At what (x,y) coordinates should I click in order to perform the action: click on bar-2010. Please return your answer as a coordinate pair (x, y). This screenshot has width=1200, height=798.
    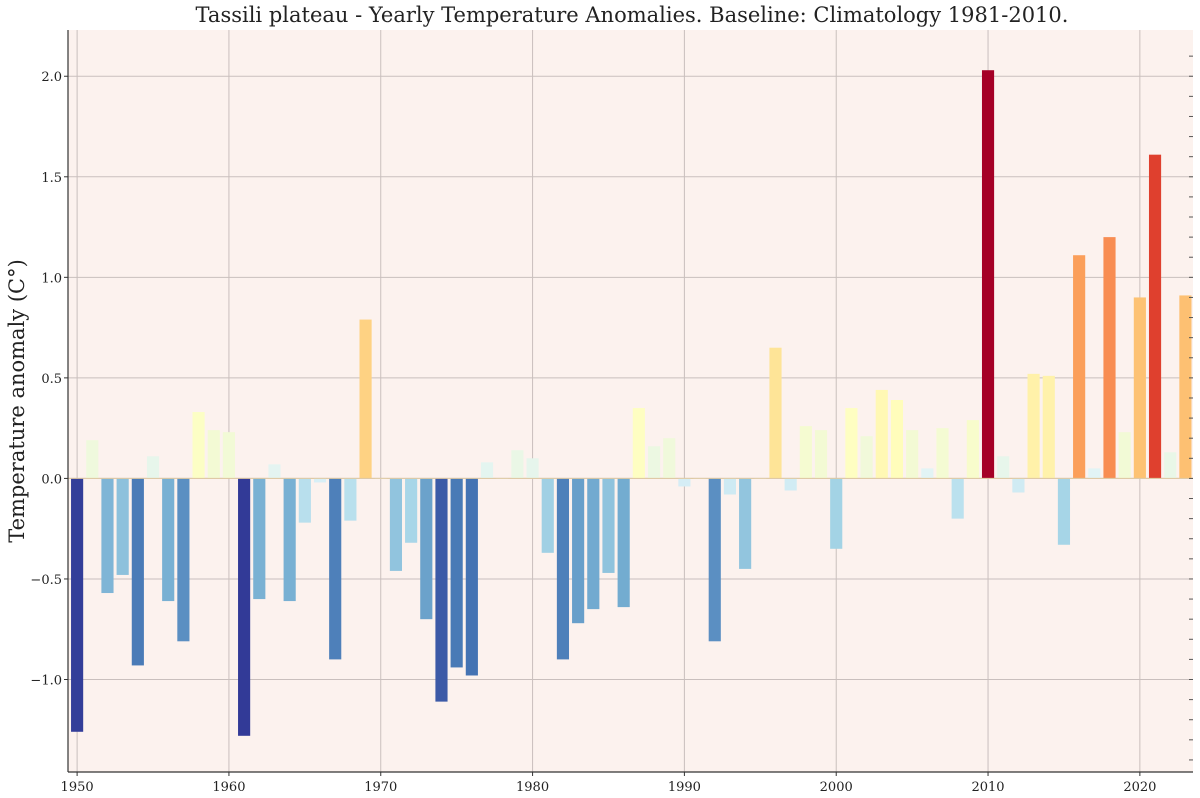
    Looking at the image, I should click on (988, 274).